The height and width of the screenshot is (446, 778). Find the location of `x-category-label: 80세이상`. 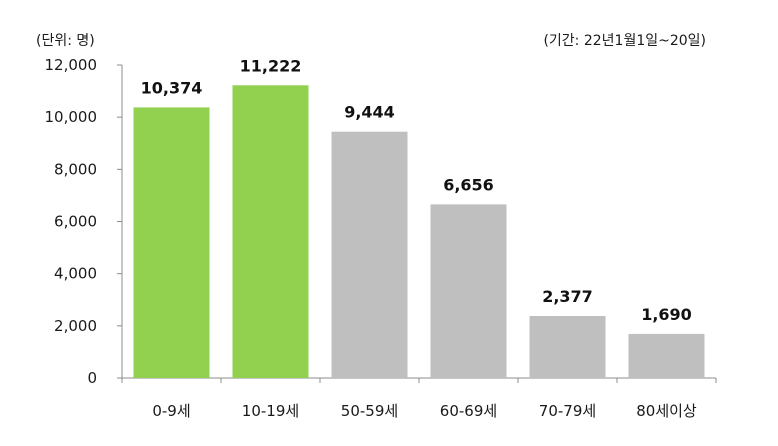

x-category-label: 80세이상 is located at coordinates (666, 411).